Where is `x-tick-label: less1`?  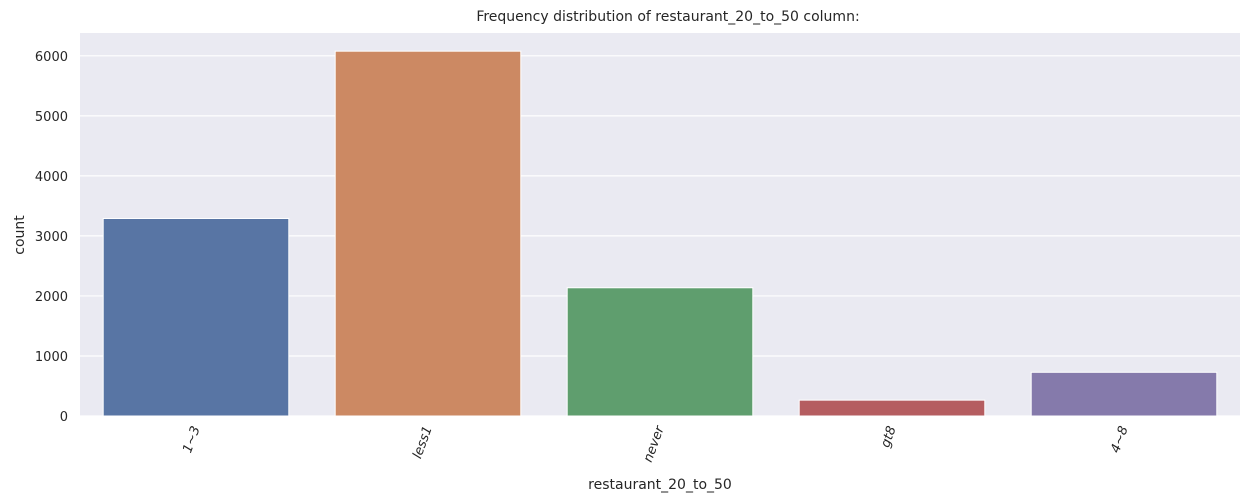 x-tick-label: less1 is located at coordinates (423, 442).